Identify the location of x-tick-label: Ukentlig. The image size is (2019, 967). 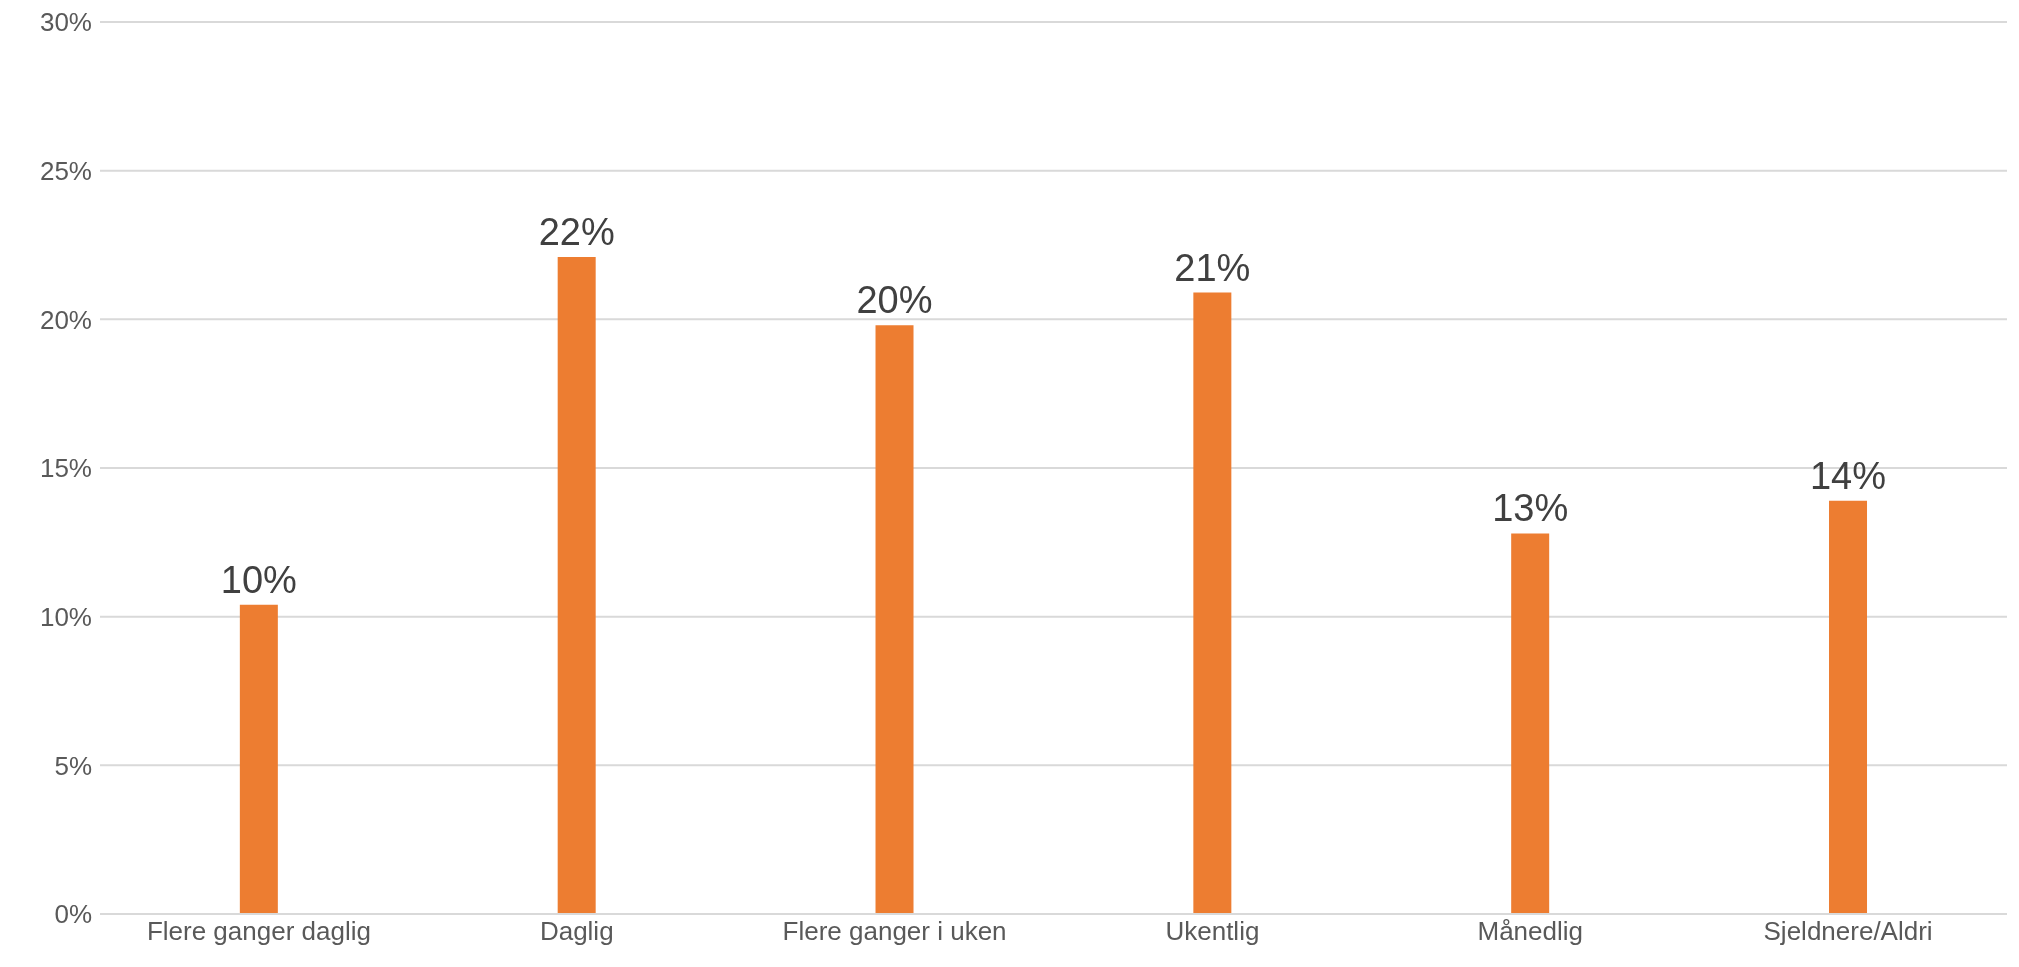
(1212, 931).